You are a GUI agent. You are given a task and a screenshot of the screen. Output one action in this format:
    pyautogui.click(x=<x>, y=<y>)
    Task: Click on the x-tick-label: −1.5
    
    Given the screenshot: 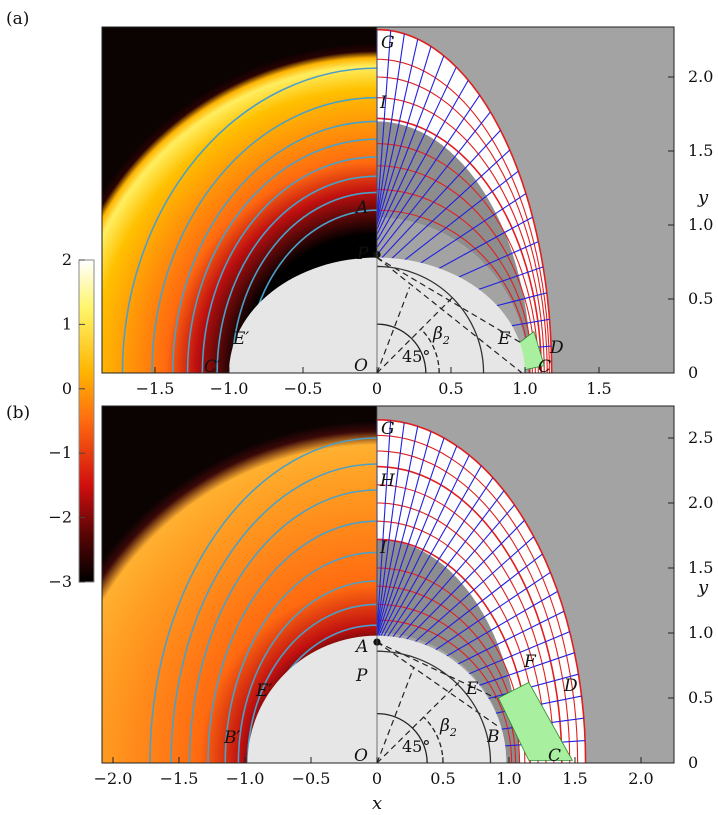 What is the action you would take?
    pyautogui.click(x=155, y=388)
    